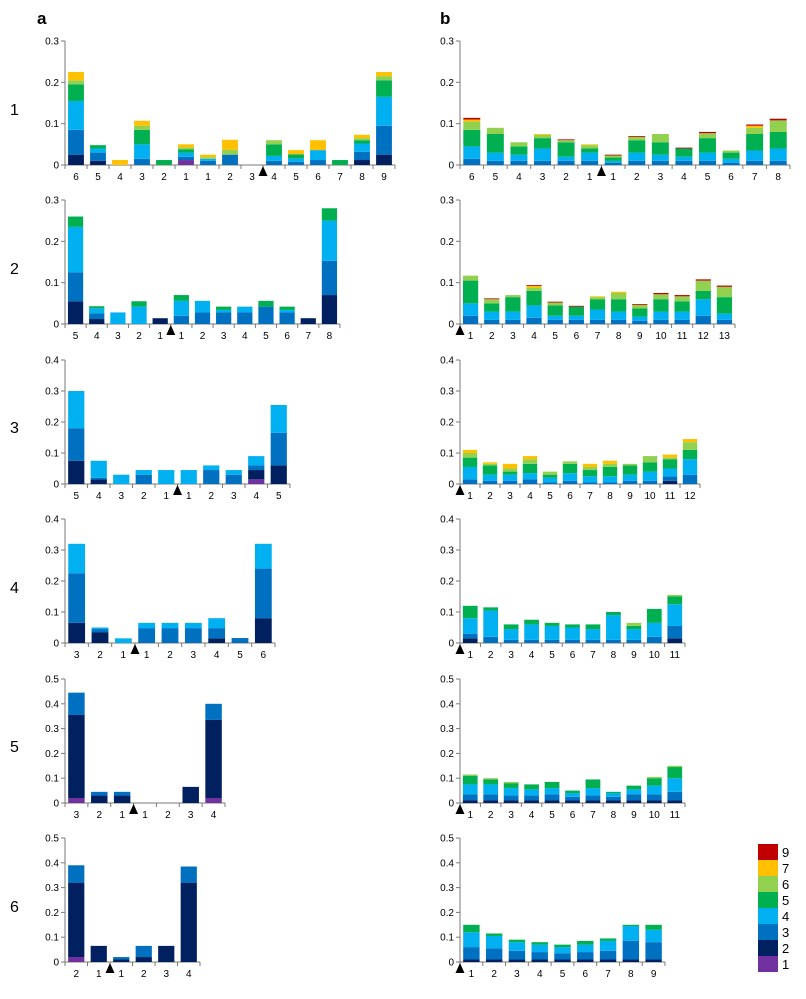 This screenshot has height=999, width=806. What do you see at coordinates (14, 588) in the screenshot?
I see `row-label-4: 4` at bounding box center [14, 588].